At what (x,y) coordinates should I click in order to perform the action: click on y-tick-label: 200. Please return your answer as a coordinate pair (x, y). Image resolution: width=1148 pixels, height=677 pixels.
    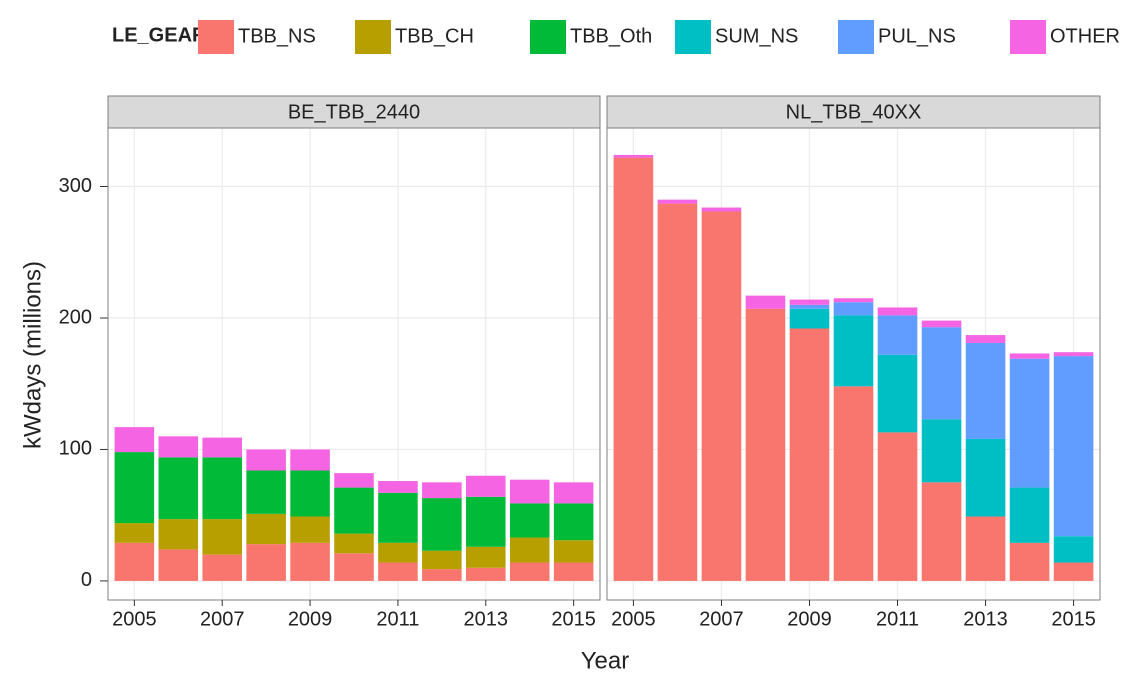
    Looking at the image, I should click on (75, 317).